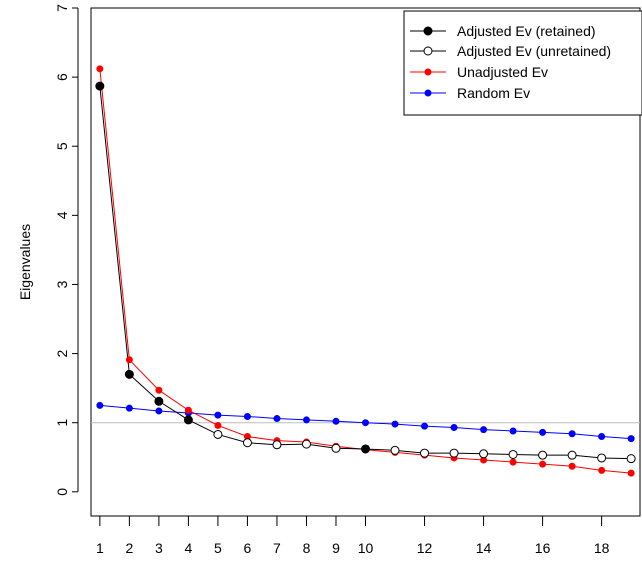  What do you see at coordinates (602, 548) in the screenshot?
I see `x-tick-label: 18` at bounding box center [602, 548].